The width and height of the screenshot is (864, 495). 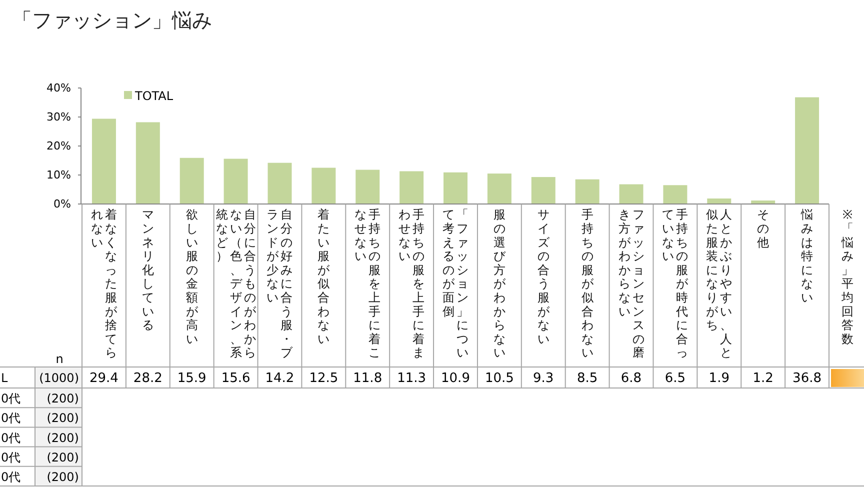 I want to click on data-label: 36.8, so click(x=807, y=378).